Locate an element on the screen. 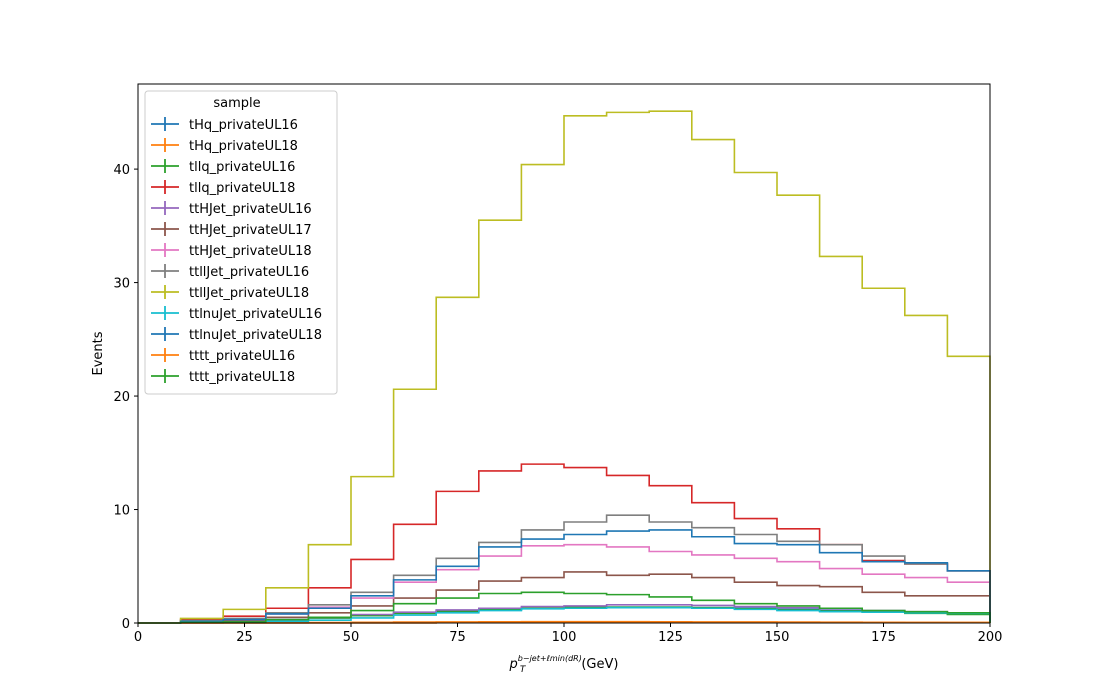 The image size is (1100, 700). legend-item: ttHJet_privateUL17 is located at coordinates (231, 230).